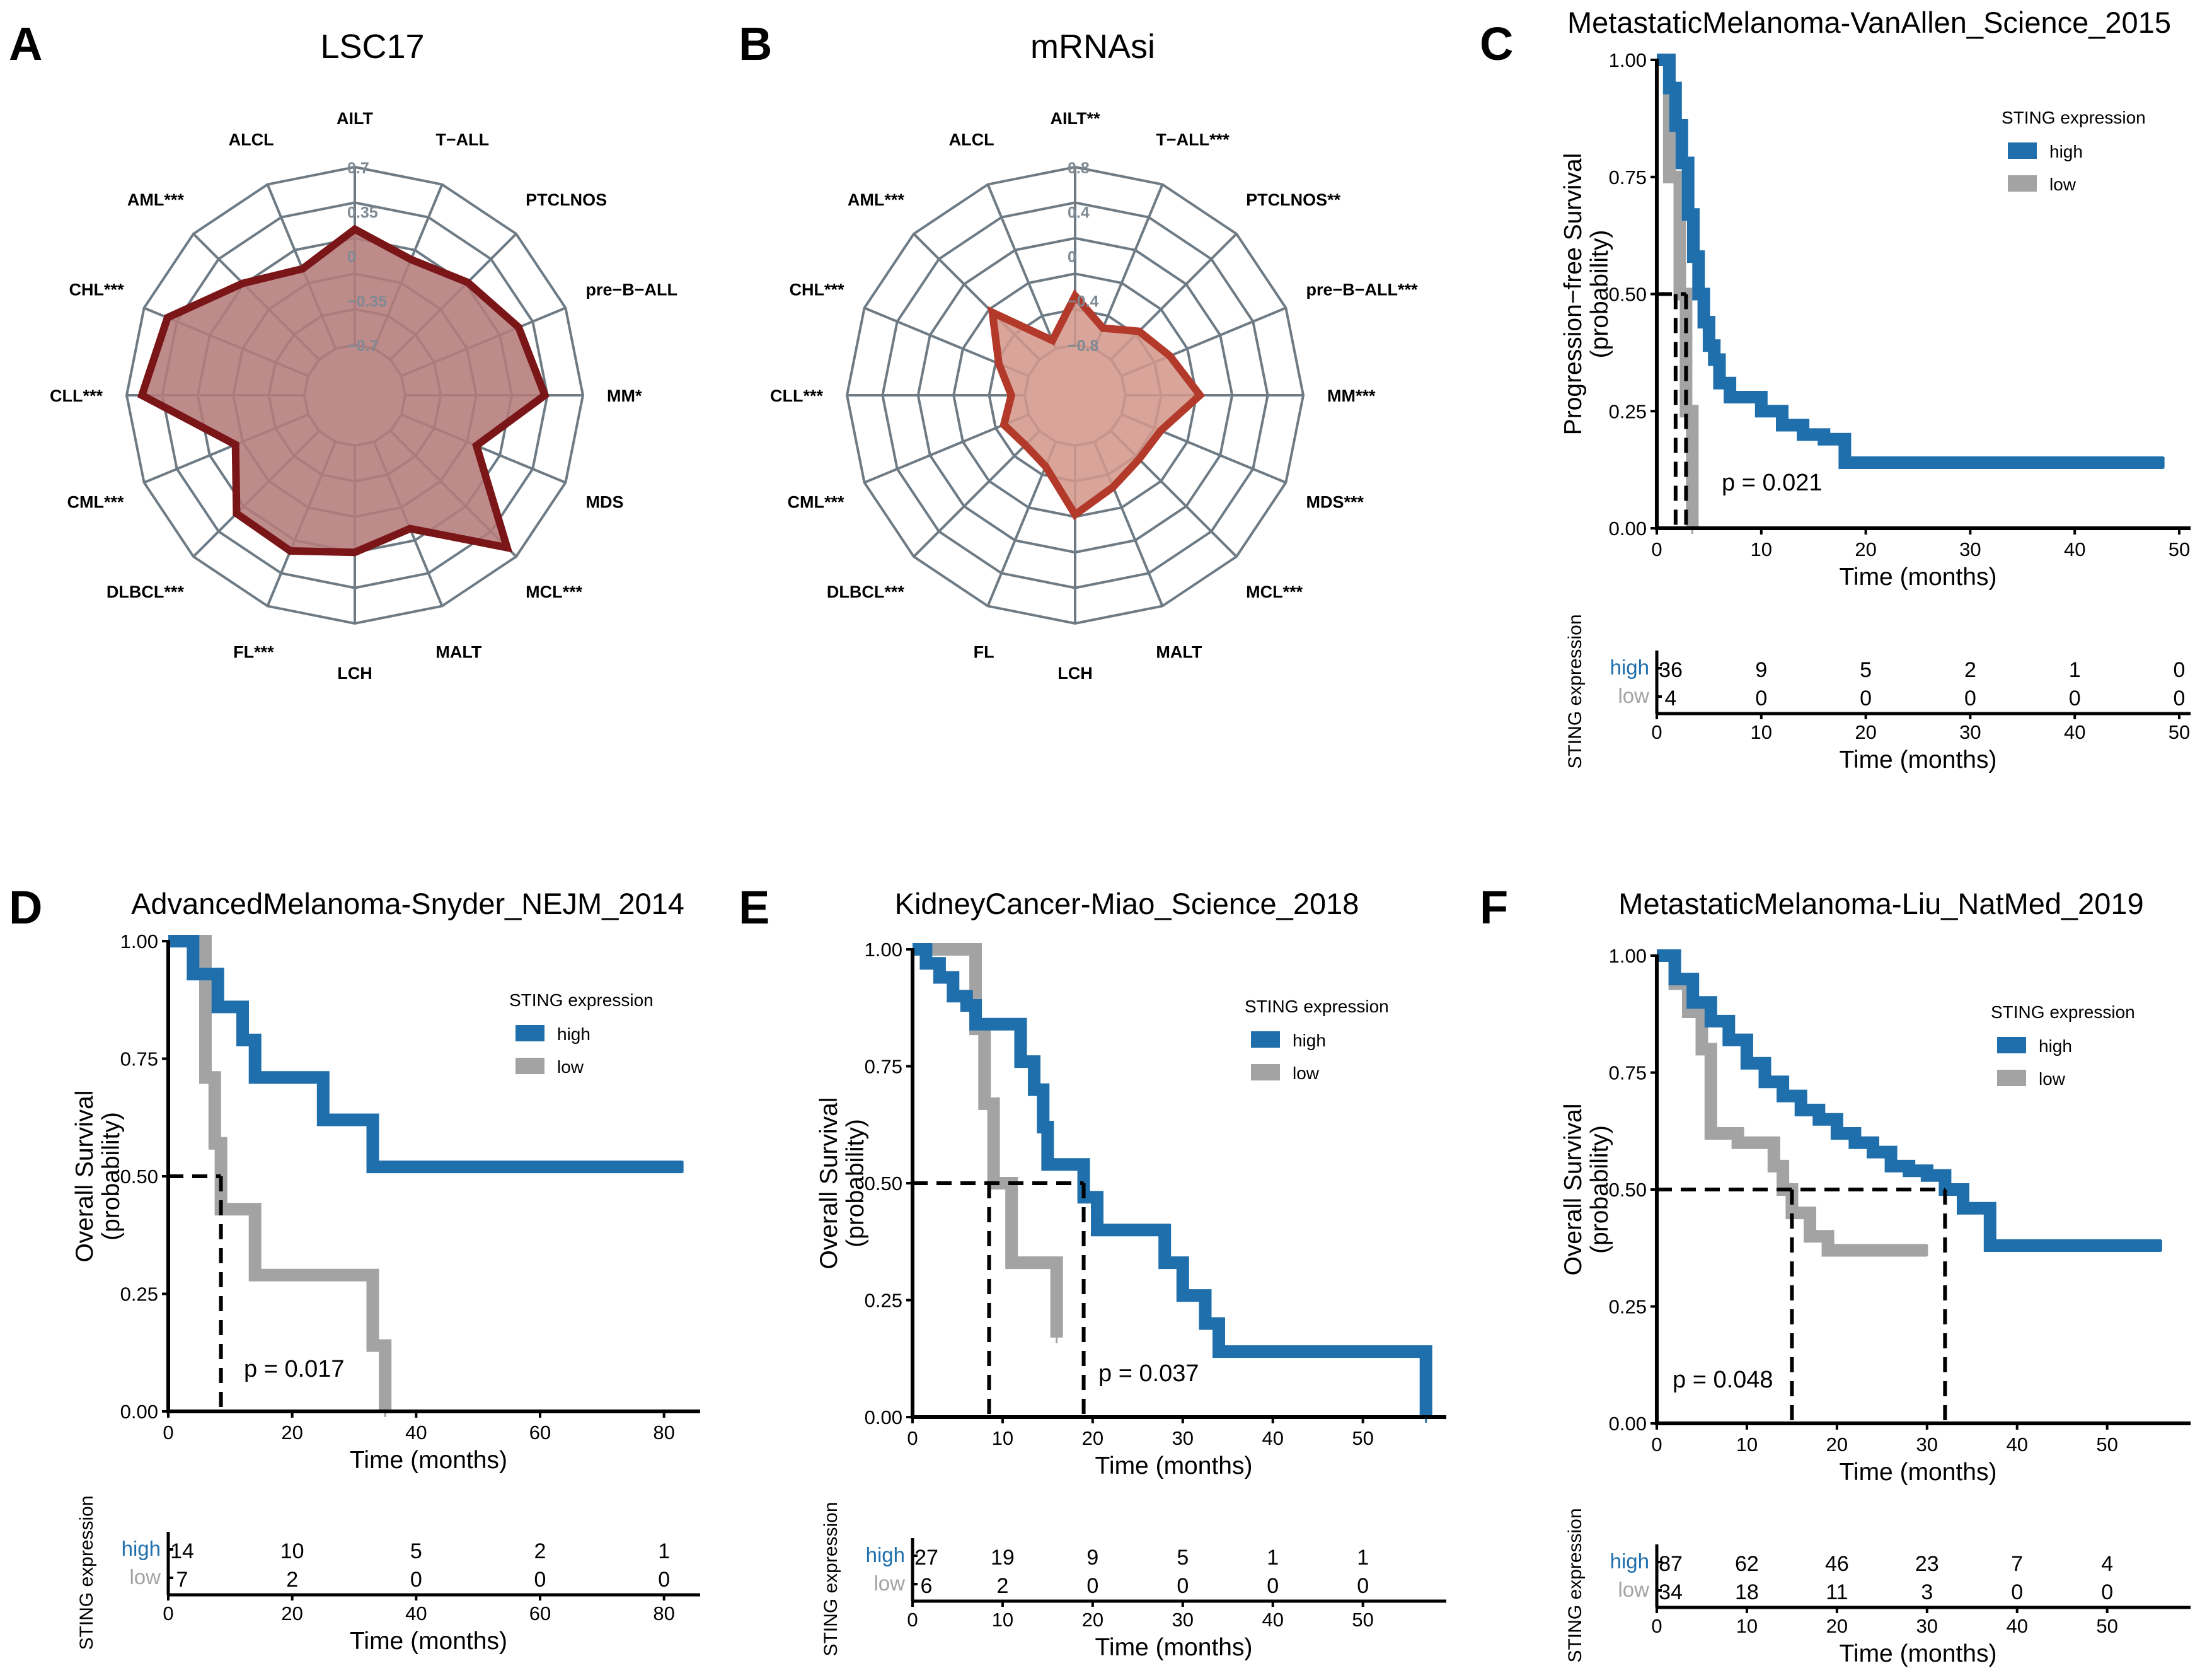  What do you see at coordinates (2066, 151) in the screenshot?
I see `legend-label-high: high` at bounding box center [2066, 151].